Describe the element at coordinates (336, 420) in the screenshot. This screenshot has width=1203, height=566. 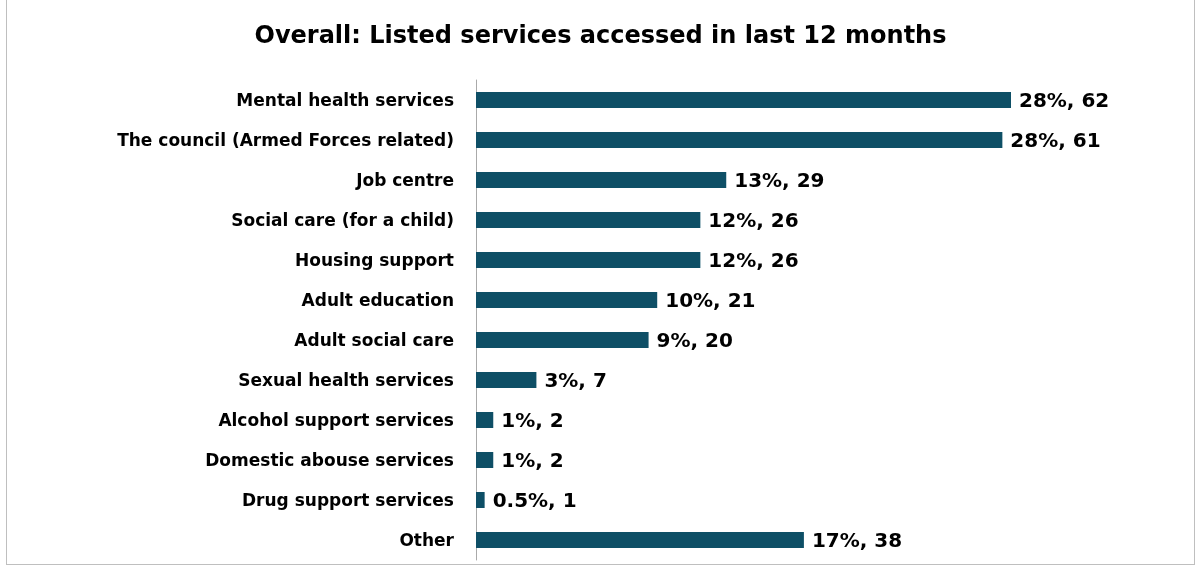
I see `y-tick-label: Alcohol support services` at that location.